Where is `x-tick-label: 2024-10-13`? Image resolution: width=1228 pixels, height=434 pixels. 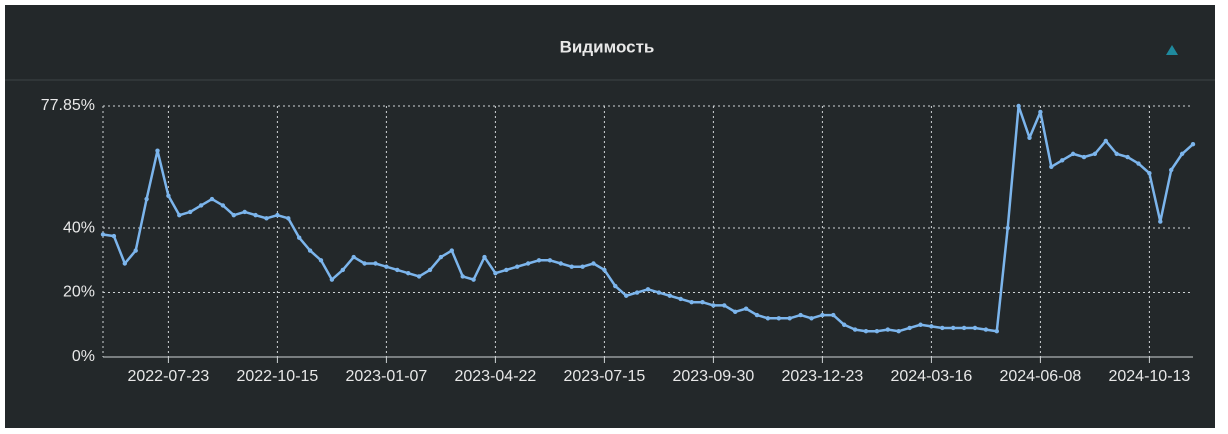
x-tick-label: 2024-10-13 is located at coordinates (1149, 376).